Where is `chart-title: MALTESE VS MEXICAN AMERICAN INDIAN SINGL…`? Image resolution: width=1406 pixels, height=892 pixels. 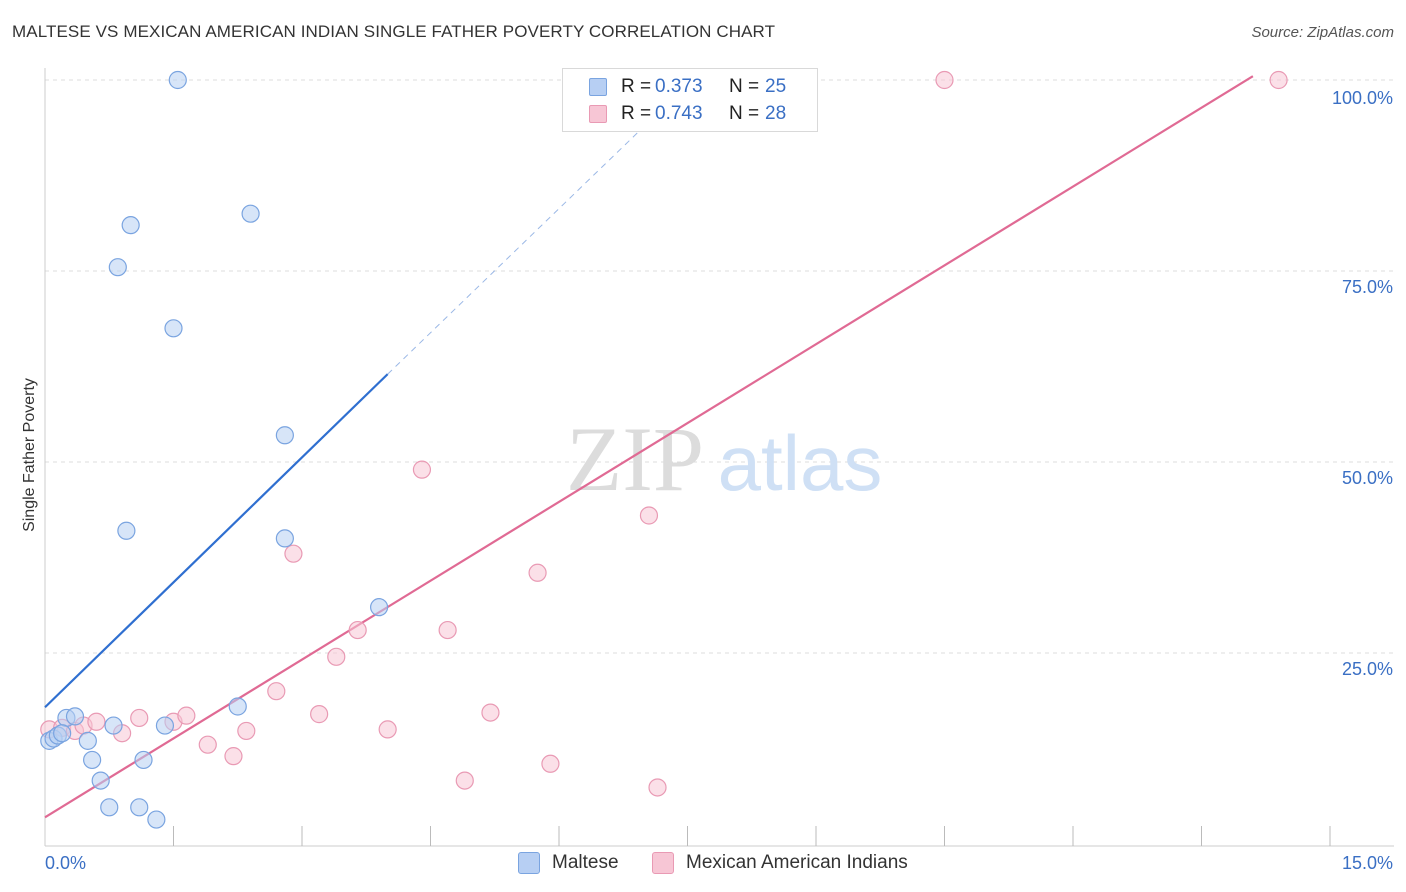
chart-title: MALTESE VS MEXICAN AMERICAN INDIAN SINGL… is located at coordinates (394, 31).